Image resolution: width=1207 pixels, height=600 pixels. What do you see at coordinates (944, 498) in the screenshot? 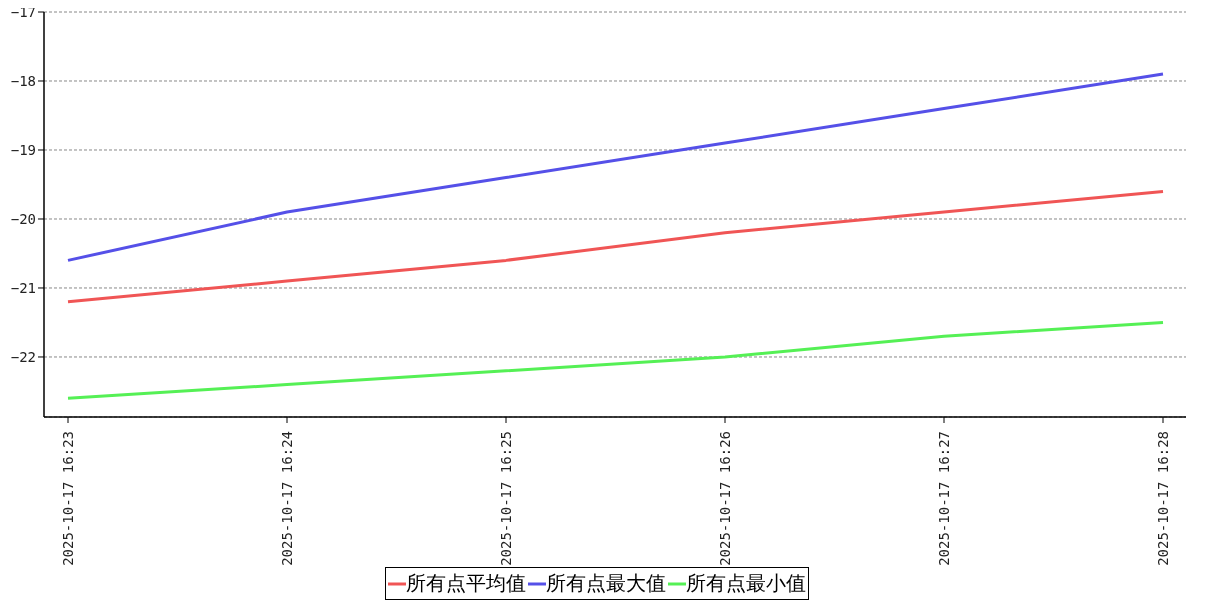
I see `x-tick-label: 2025-10-17 16:27` at bounding box center [944, 498].